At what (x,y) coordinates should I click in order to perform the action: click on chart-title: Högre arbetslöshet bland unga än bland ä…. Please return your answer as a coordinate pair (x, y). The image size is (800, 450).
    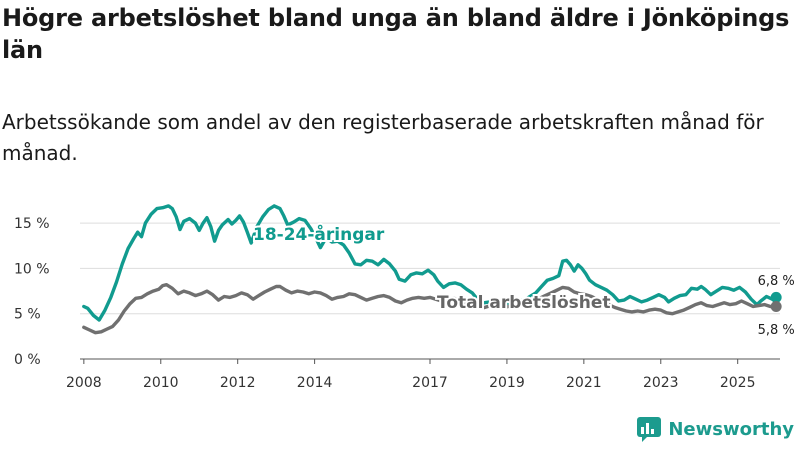
    Looking at the image, I should click on (396, 34).